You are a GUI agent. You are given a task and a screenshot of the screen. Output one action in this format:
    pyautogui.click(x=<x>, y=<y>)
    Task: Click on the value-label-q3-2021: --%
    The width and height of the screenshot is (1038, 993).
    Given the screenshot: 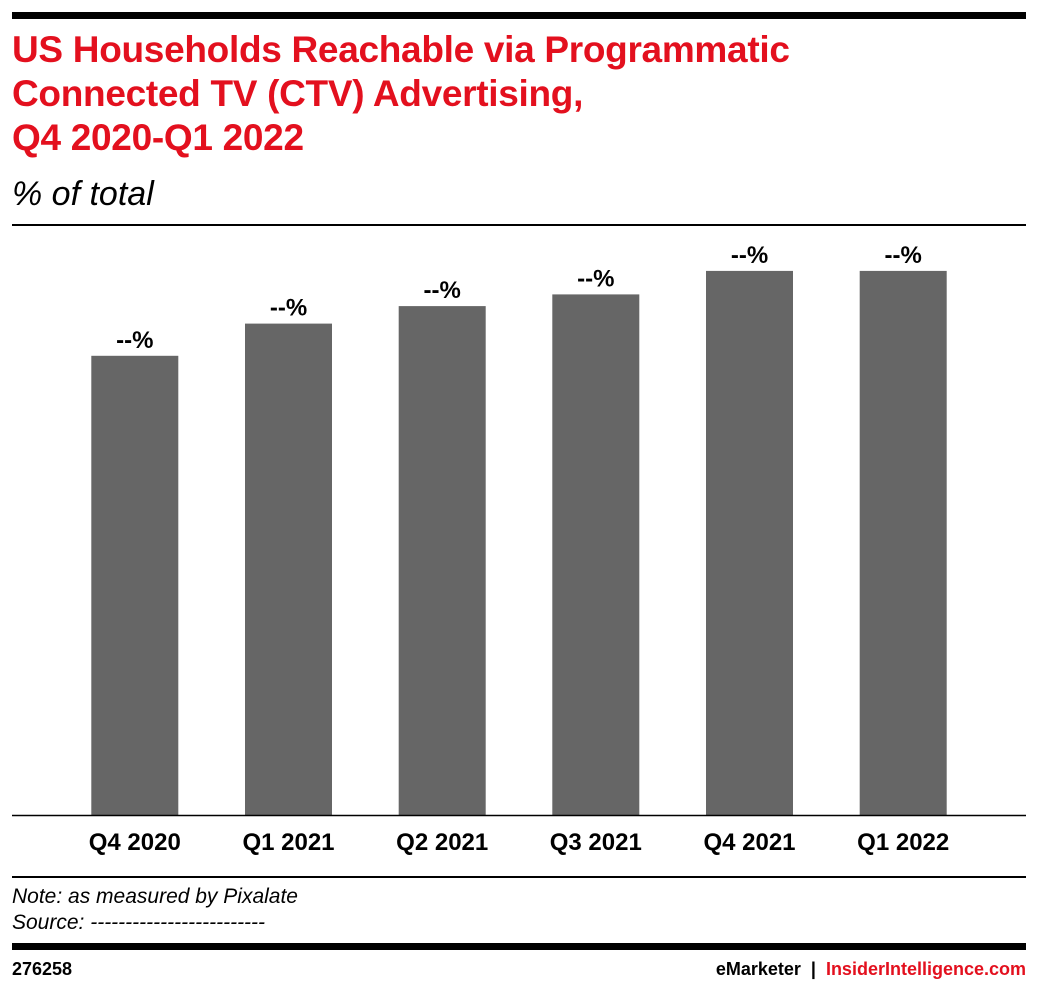 What is the action you would take?
    pyautogui.click(x=595, y=278)
    